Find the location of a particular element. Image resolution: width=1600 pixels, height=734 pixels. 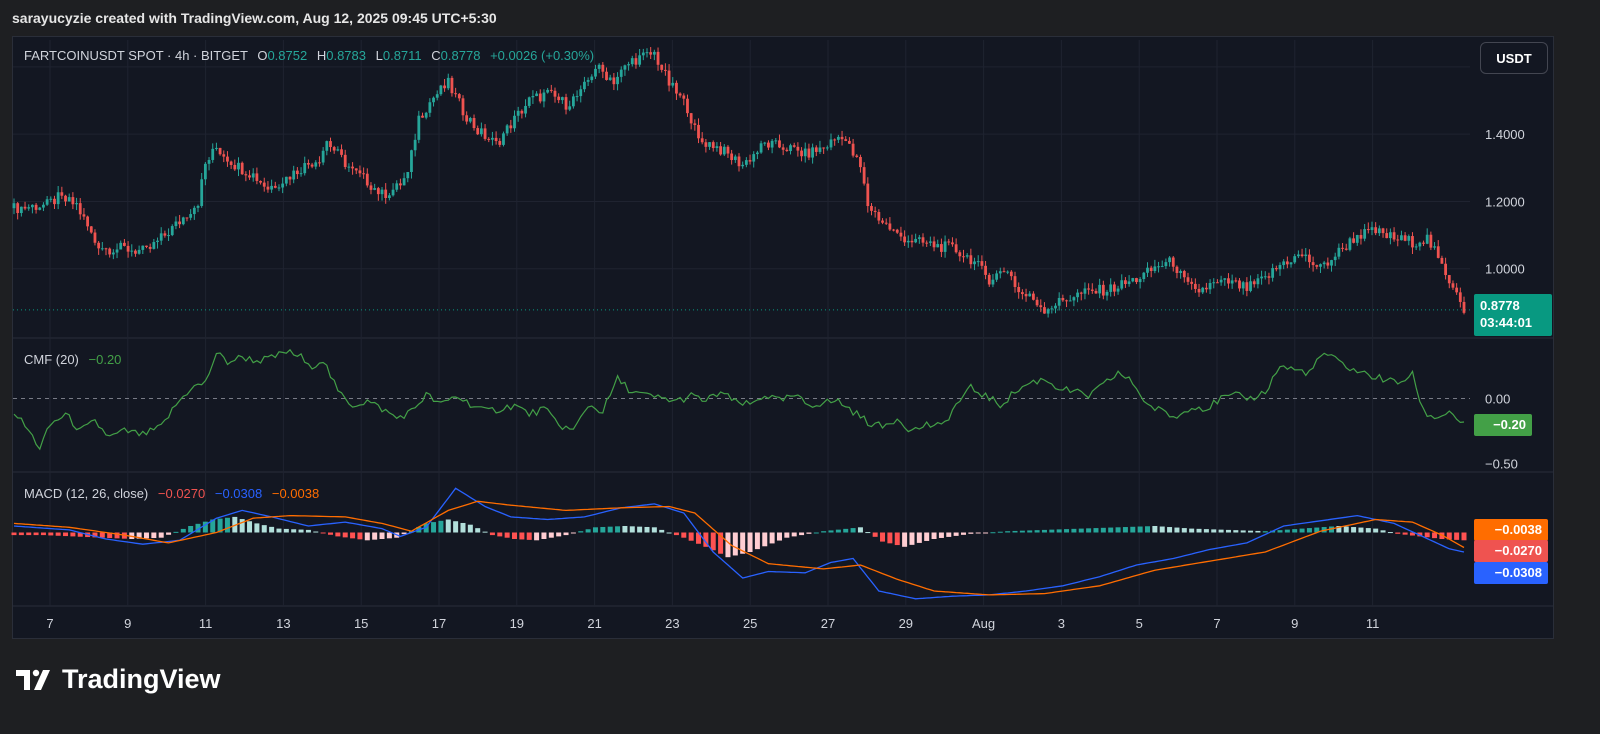

tradingview-logo: TradingView is located at coordinates (118, 679).